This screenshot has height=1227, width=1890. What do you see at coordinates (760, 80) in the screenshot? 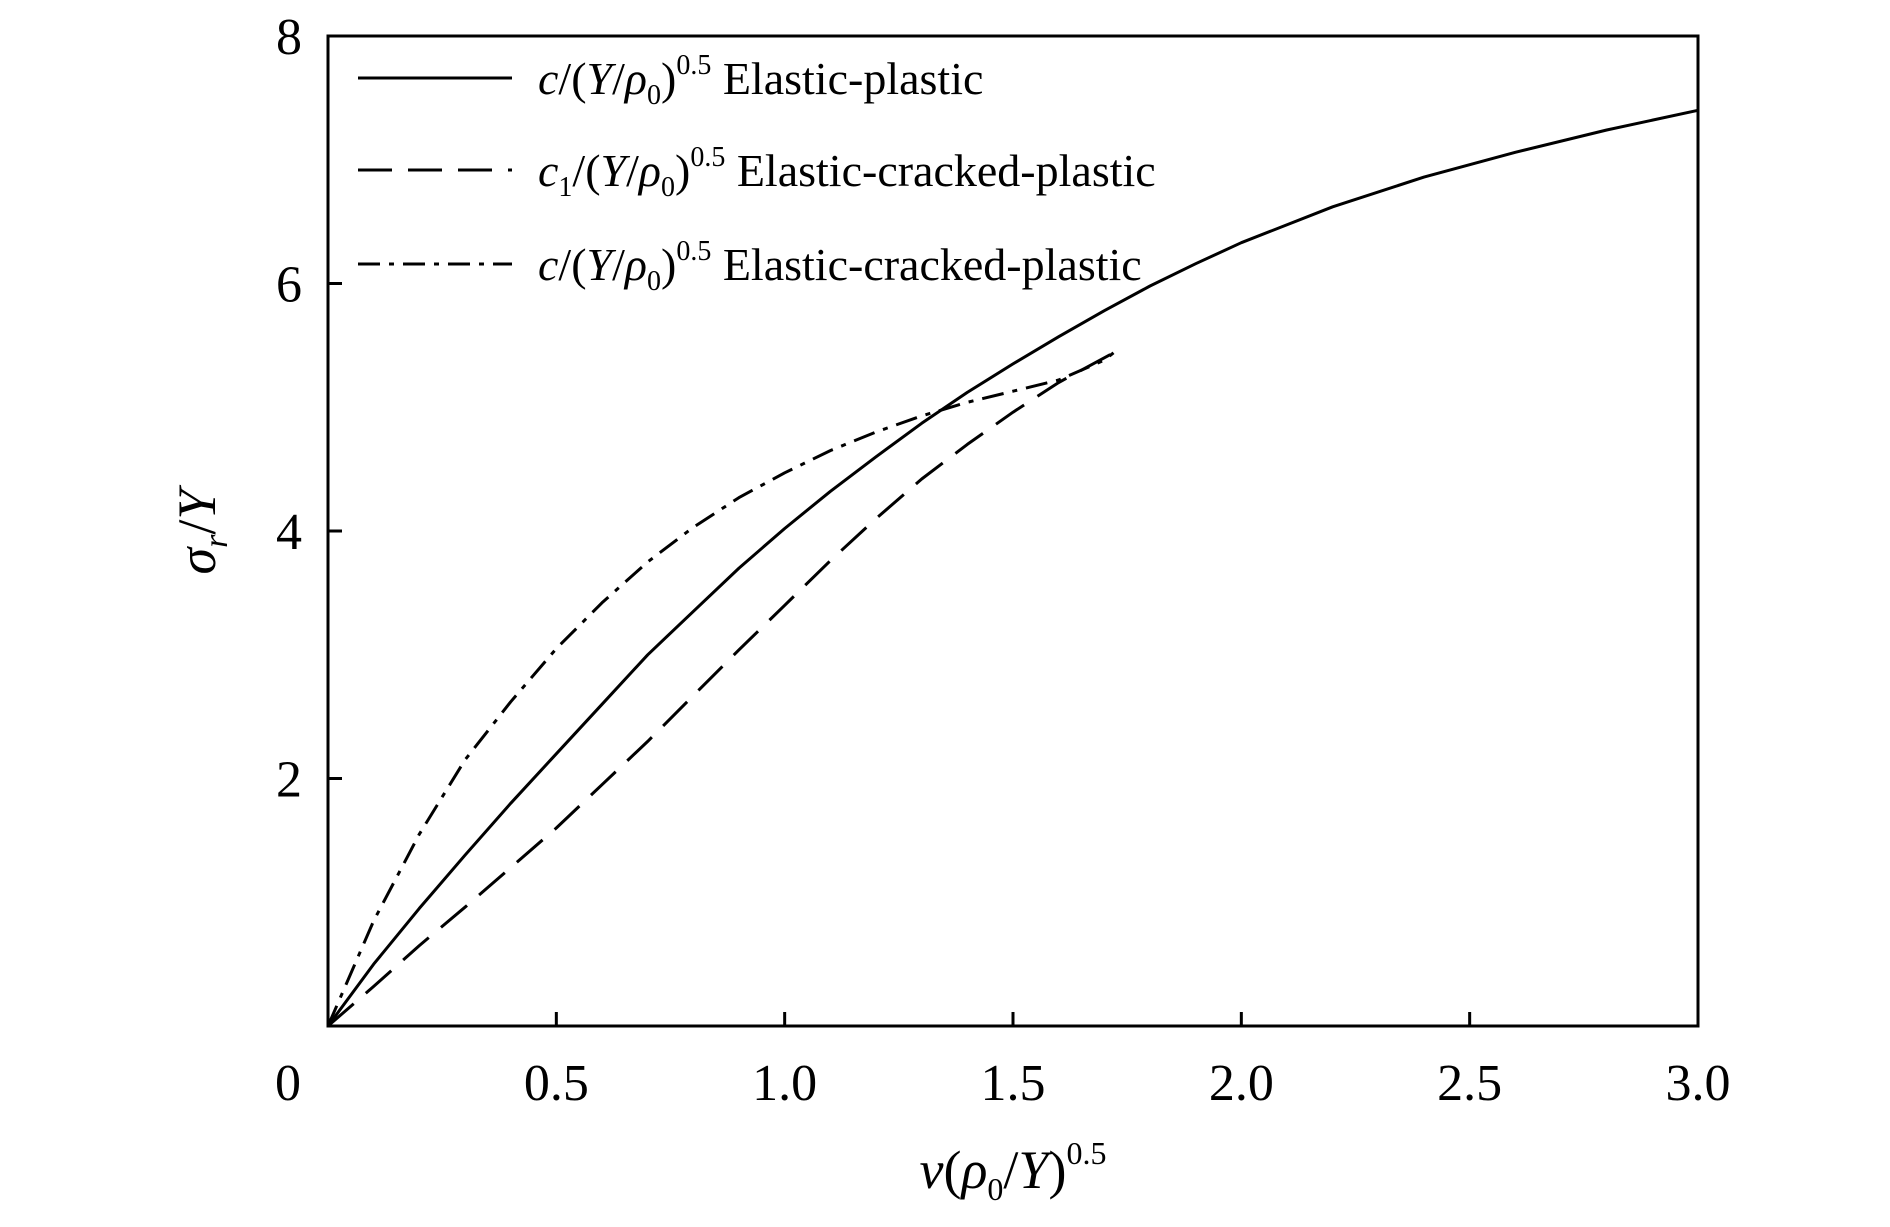
I see `legend-label: c/(Y/ρ0)0.5 Elastic-plastic` at bounding box center [760, 80].